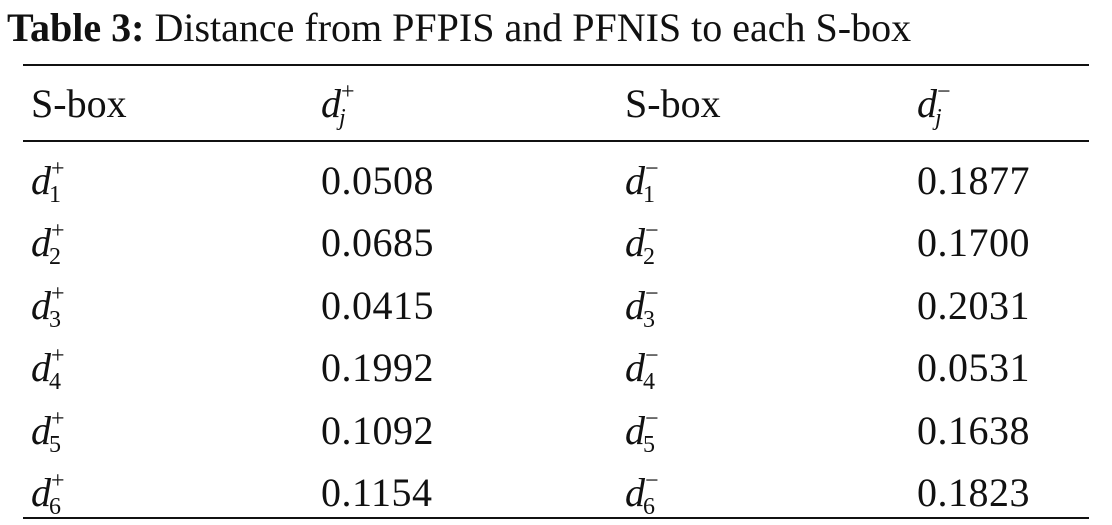 The width and height of the screenshot is (1112, 525). What do you see at coordinates (55, 445) in the screenshot?
I see `row-dplus-sub: 5` at bounding box center [55, 445].